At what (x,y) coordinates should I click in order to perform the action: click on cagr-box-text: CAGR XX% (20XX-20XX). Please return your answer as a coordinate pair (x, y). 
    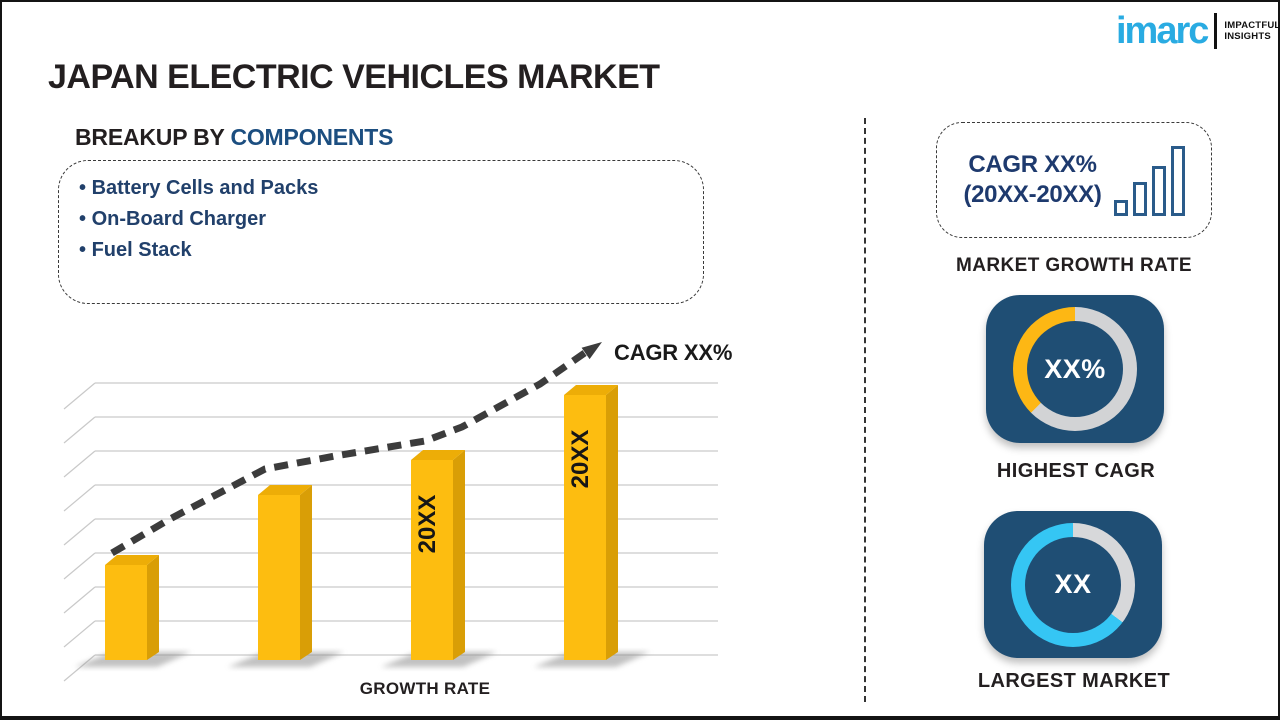
    Looking at the image, I should click on (1032, 180).